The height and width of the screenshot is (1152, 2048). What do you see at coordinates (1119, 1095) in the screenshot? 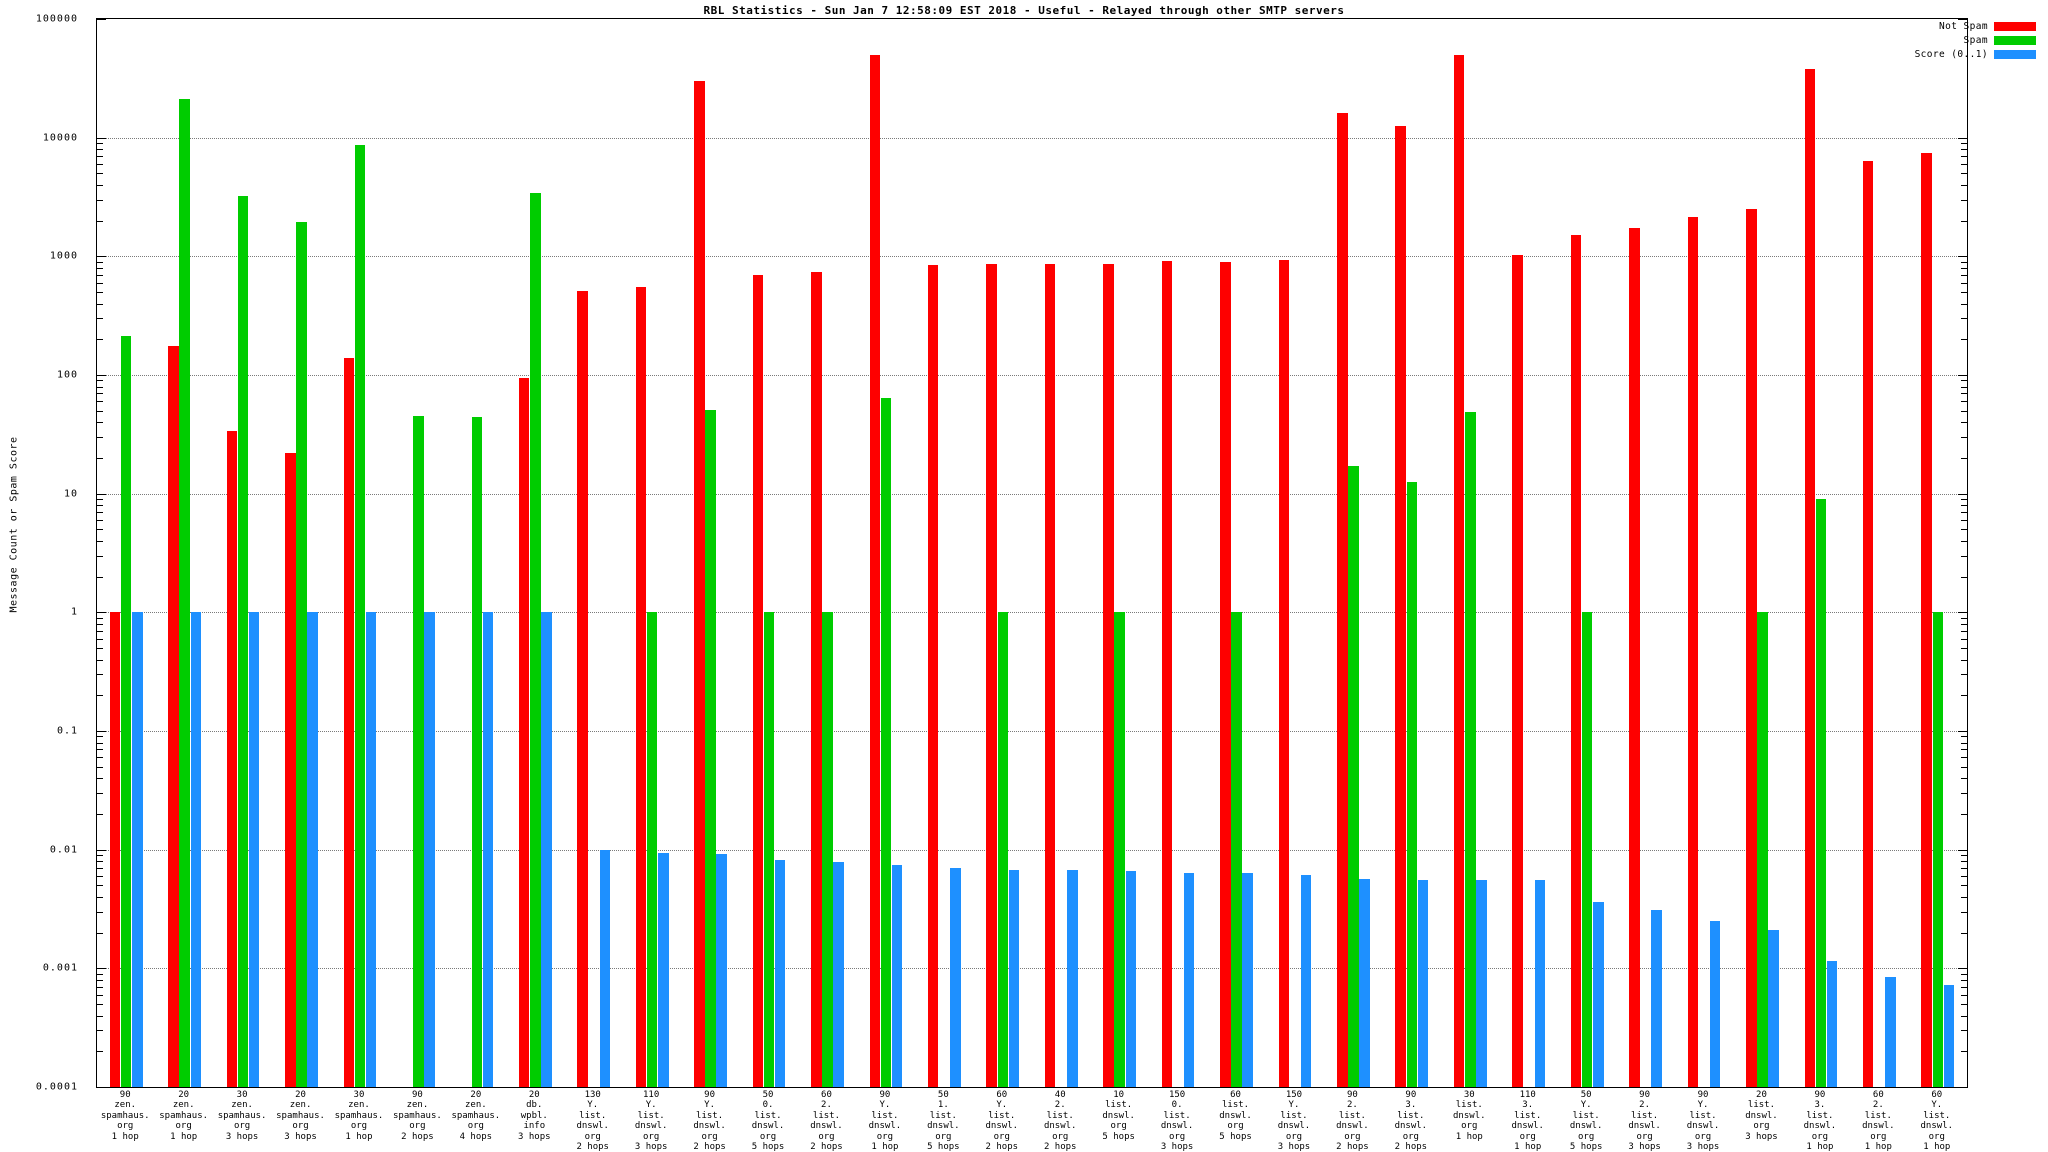
I see `x-tick-label-line: 10` at bounding box center [1119, 1095].